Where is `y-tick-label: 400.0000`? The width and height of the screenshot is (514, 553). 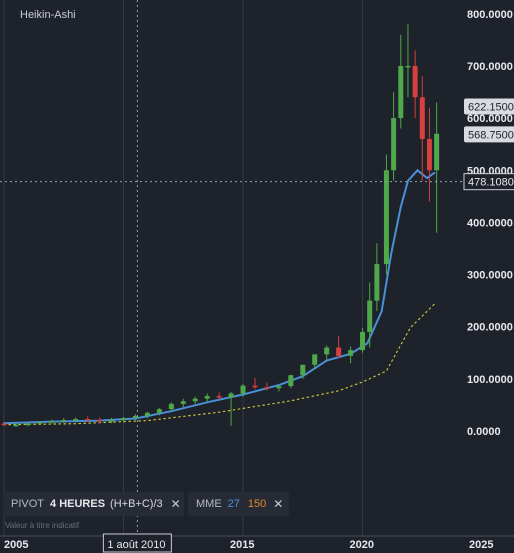
y-tick-label: 400.0000 is located at coordinates (490, 223).